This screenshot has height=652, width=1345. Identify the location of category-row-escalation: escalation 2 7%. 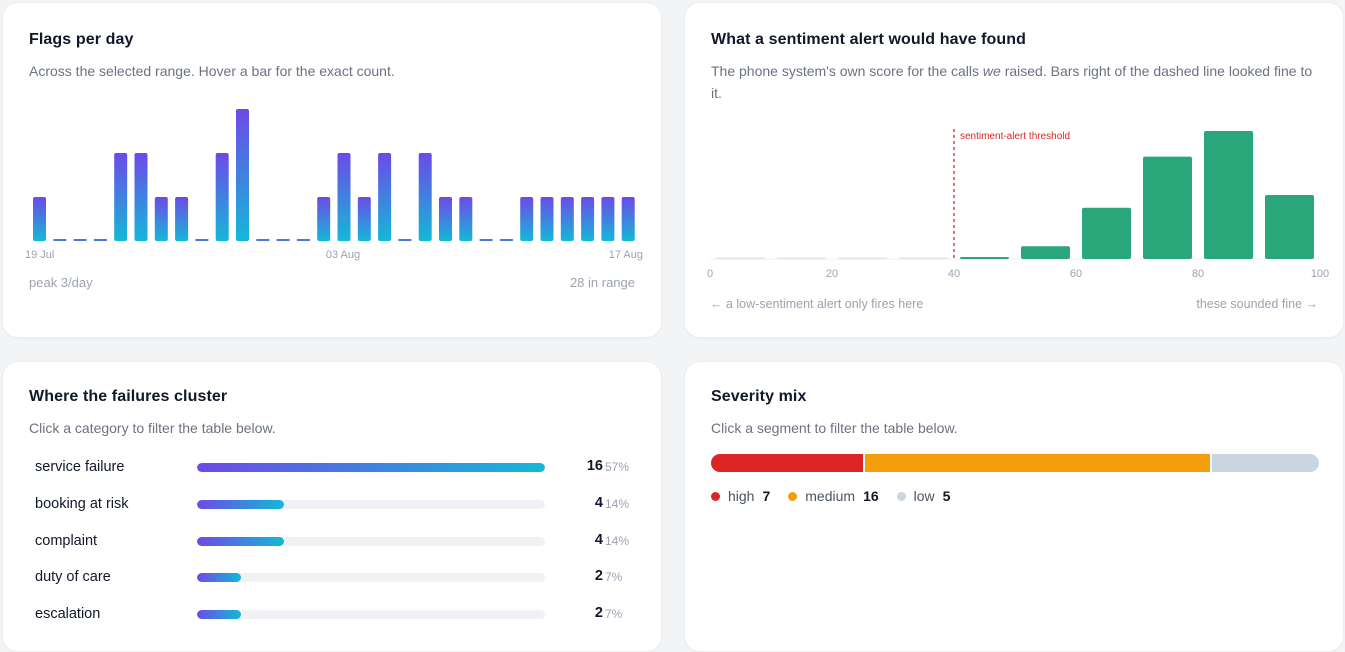
(333, 615).